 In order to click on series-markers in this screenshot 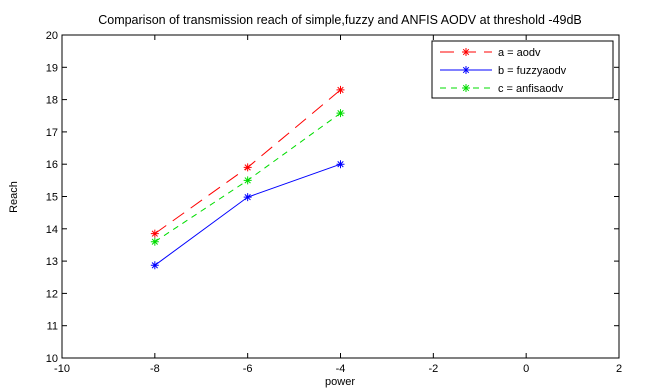, I will do `click(247, 177)`.